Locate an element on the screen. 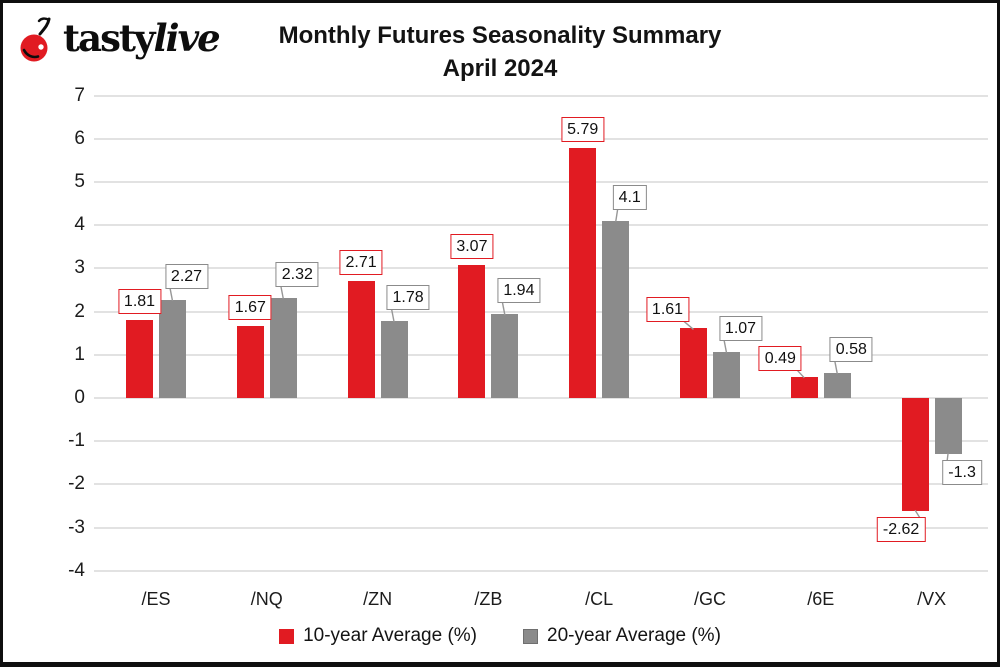 This screenshot has width=1000, height=667. bar-10yr-6E is located at coordinates (804, 387).